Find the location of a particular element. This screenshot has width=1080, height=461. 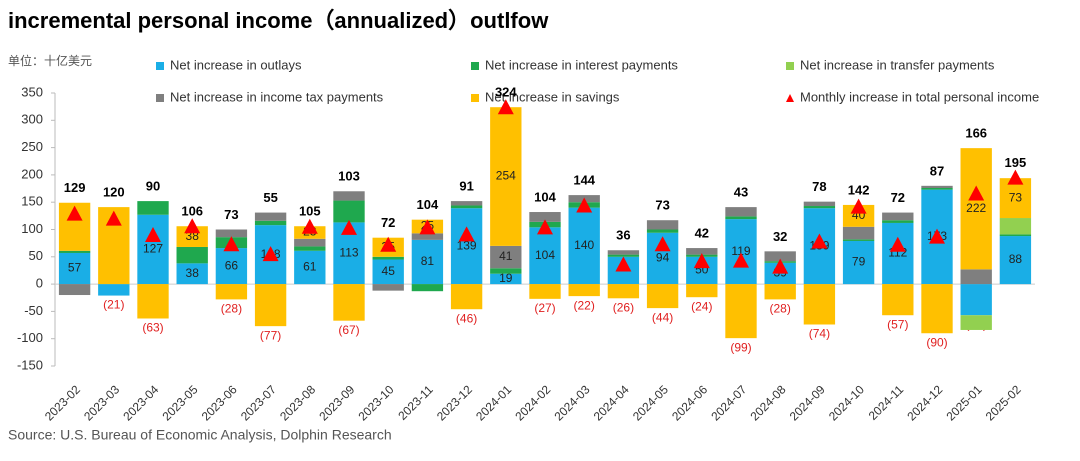

x-tick-label: 2023-07 is located at coordinates (258, 402).